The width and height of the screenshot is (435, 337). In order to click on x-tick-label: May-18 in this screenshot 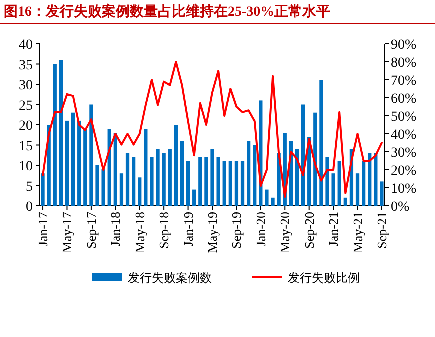, I will do `click(140, 233)`.